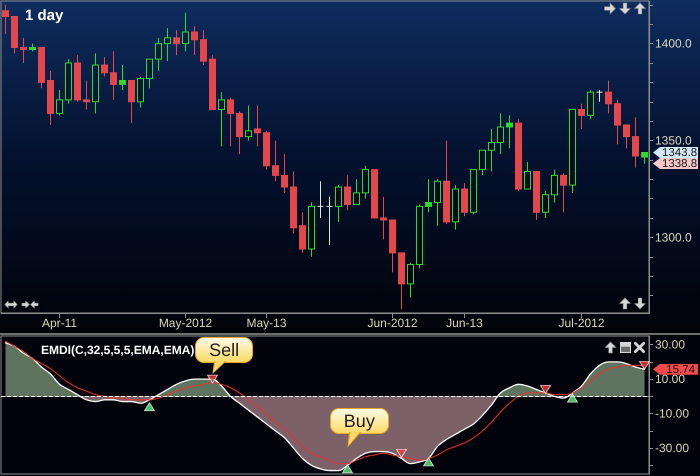  I want to click on text: 15.74, so click(675, 370).